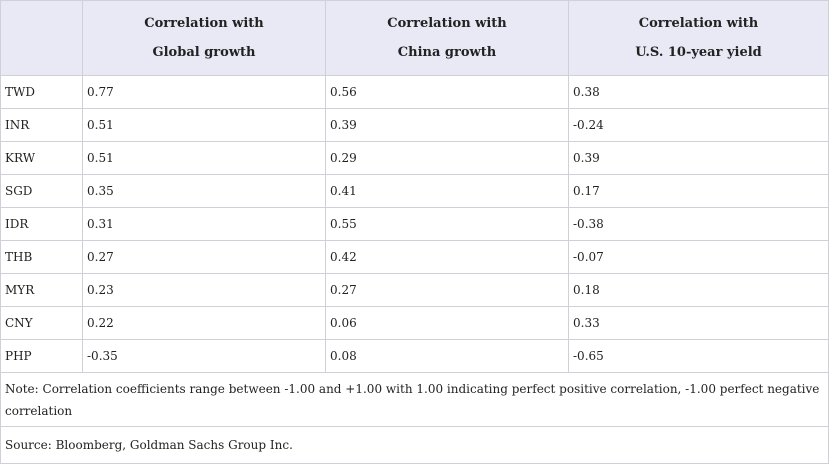  What do you see at coordinates (698, 92) in the screenshot?
I see `us-10y-yield-cell: 0.38` at bounding box center [698, 92].